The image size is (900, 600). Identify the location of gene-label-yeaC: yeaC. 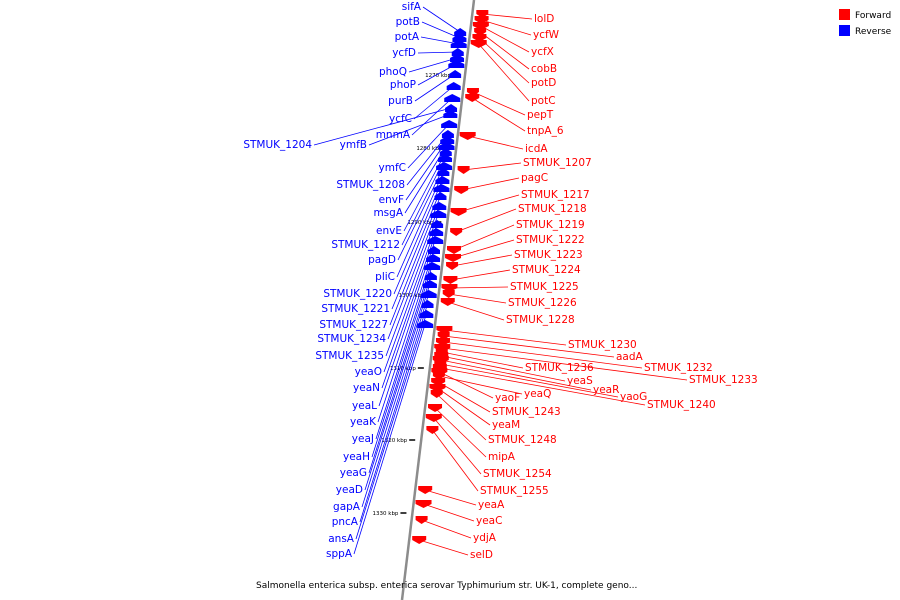
(489, 521).